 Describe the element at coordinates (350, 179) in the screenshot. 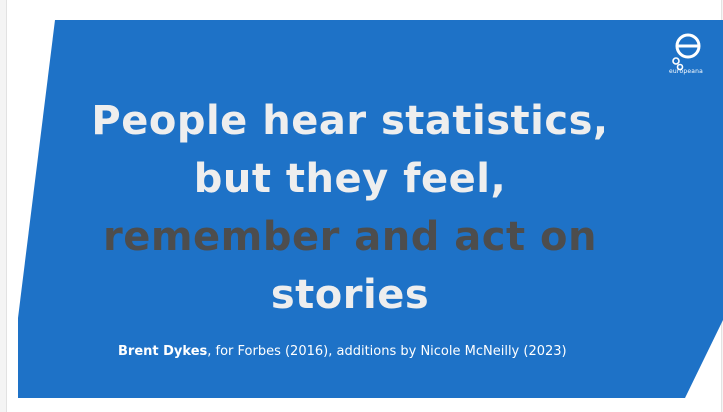

I see `headline-line-2: but they feel,` at that location.